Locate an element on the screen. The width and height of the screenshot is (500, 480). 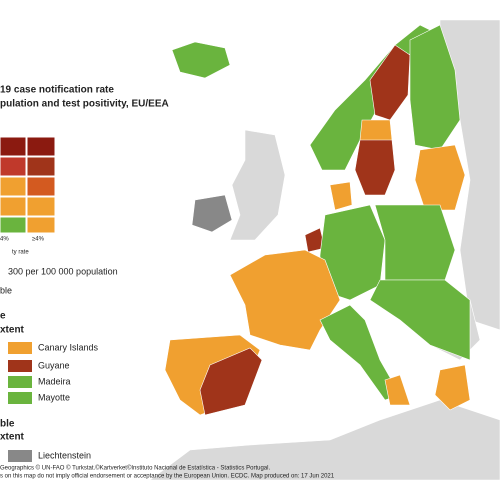
matrix-label: 4% is located at coordinates (4, 240).